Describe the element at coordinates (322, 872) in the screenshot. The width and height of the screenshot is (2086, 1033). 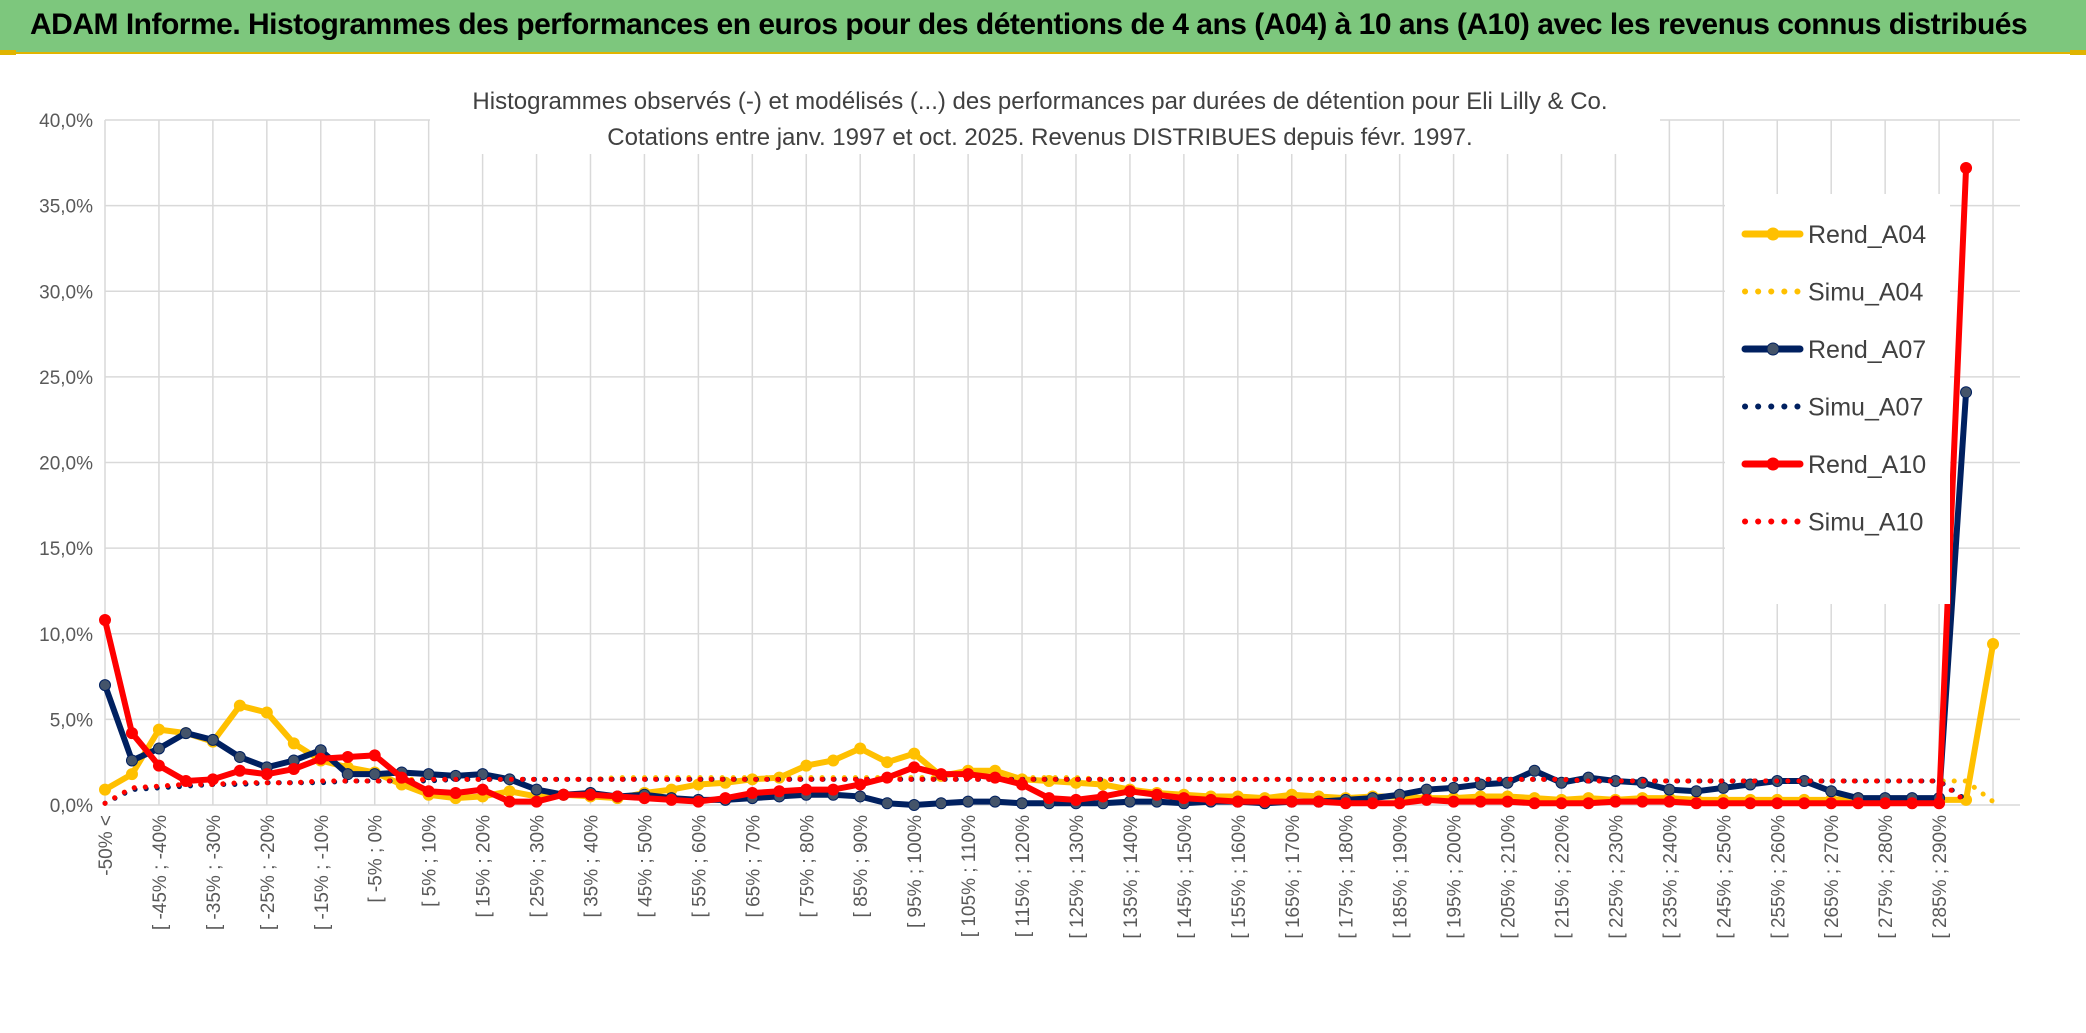
I see `x-tick-label: [ -15% ; -10%` at that location.